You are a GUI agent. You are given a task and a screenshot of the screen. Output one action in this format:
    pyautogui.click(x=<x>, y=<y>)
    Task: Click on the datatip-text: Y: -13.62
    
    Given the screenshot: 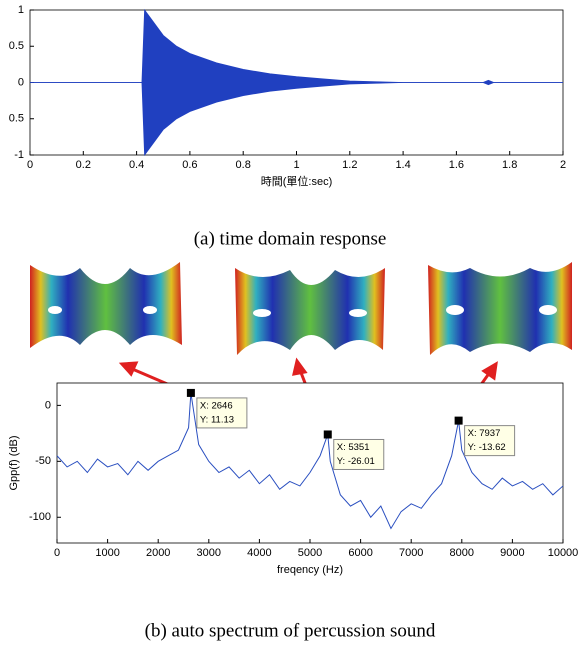 What is the action you would take?
    pyautogui.click(x=487, y=447)
    